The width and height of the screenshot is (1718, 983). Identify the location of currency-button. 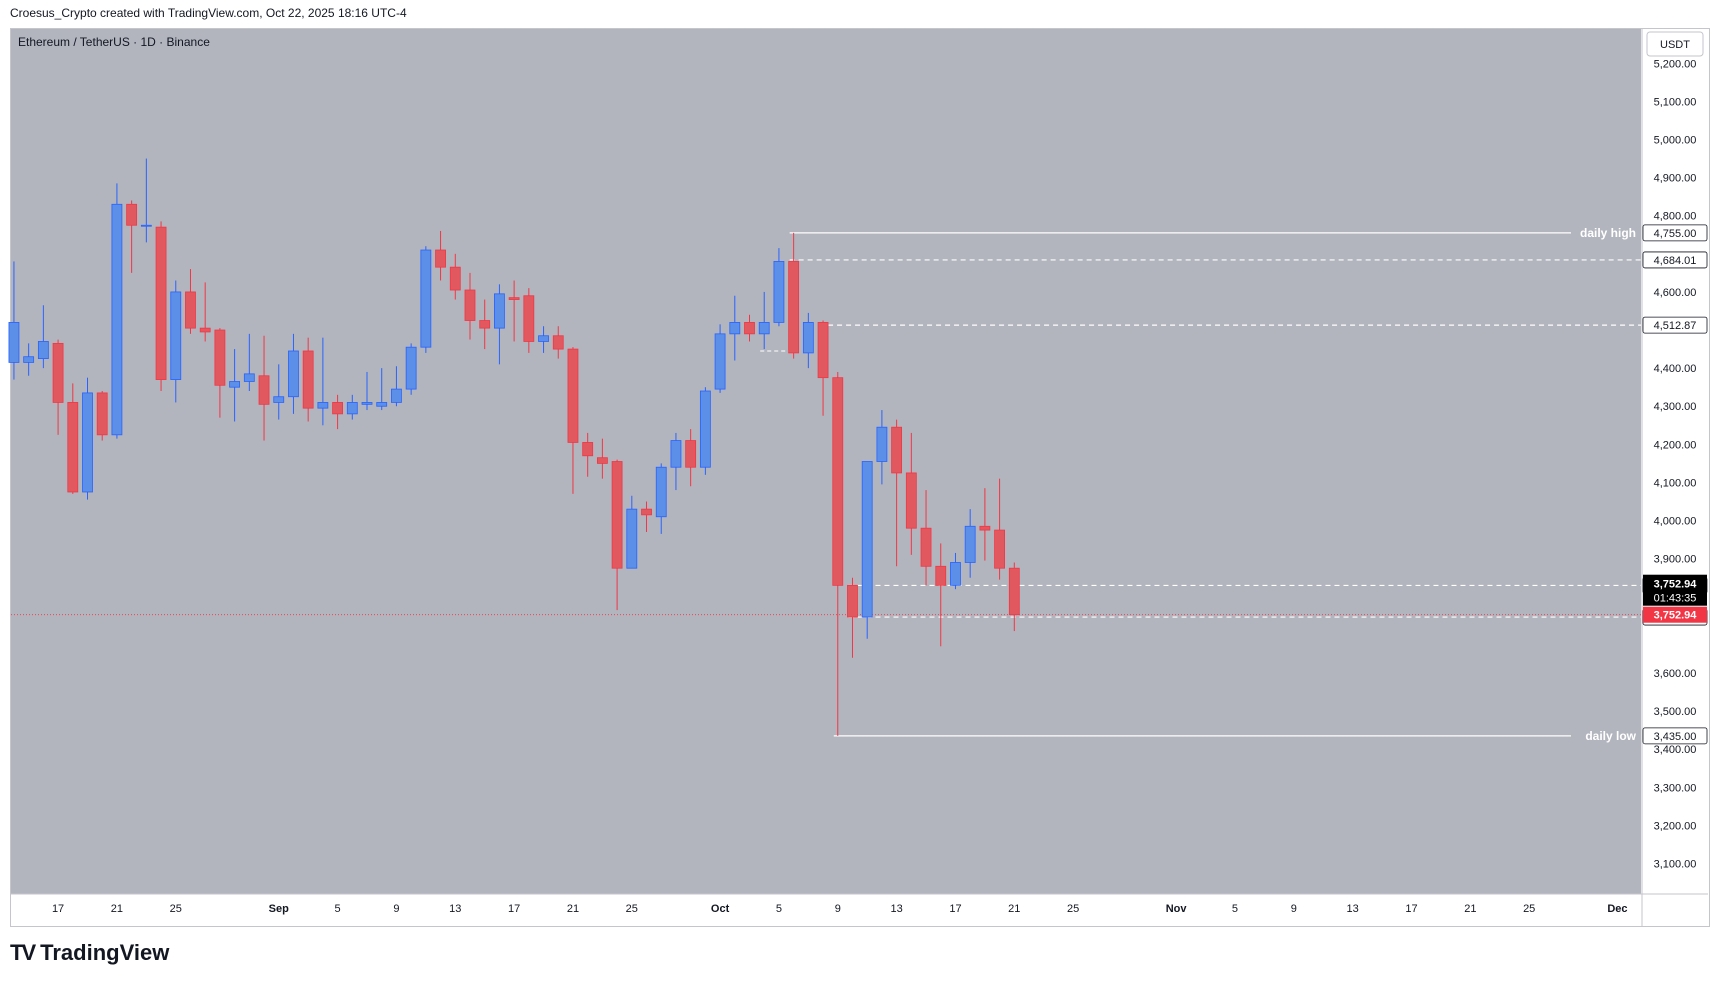
(1675, 44).